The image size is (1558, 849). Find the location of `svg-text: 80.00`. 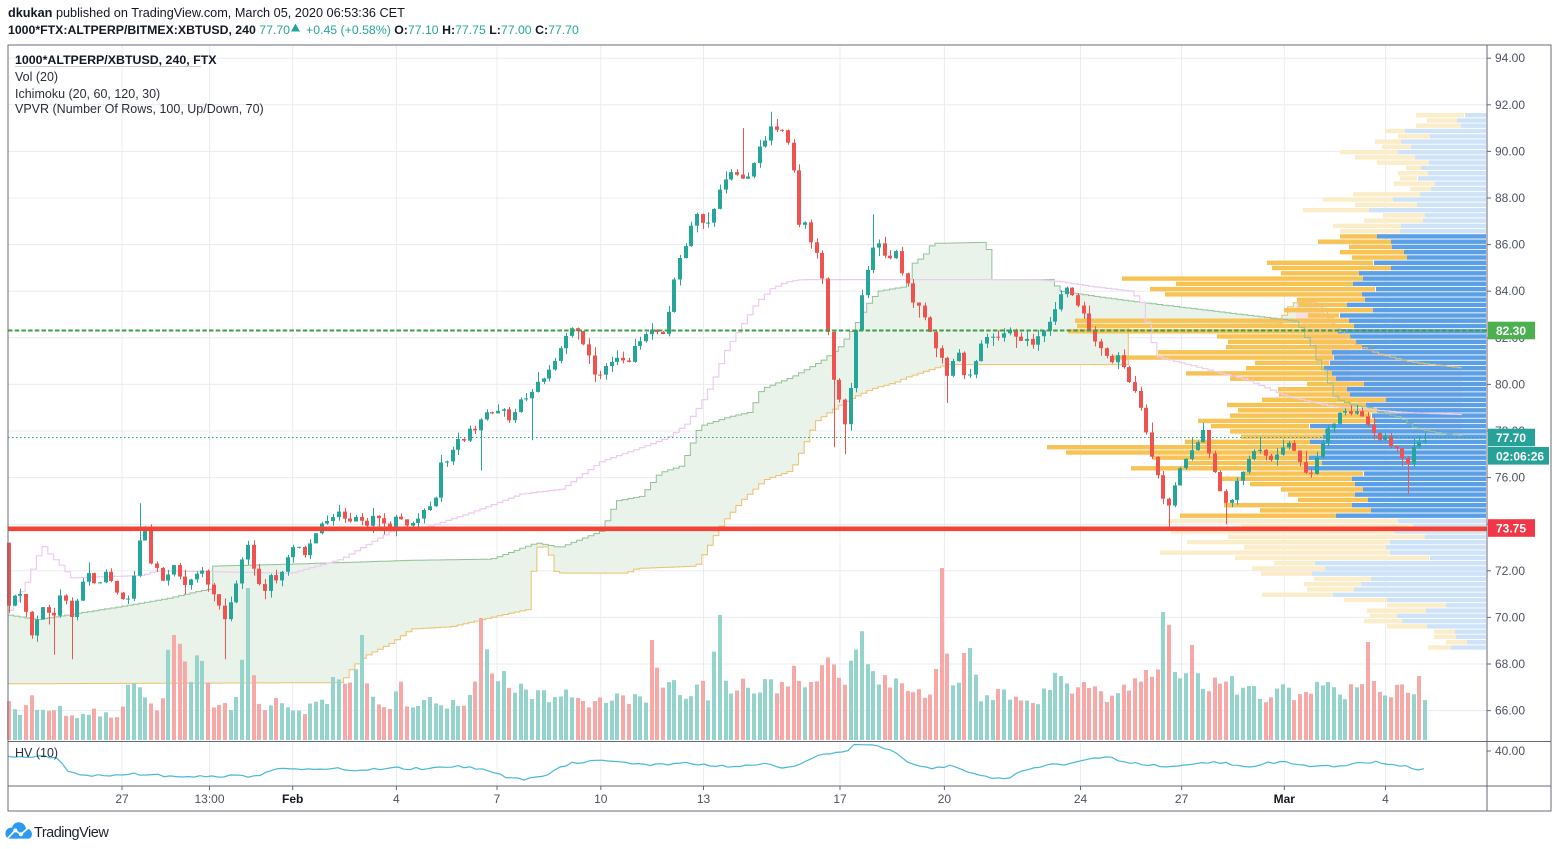

svg-text: 80.00 is located at coordinates (1510, 384).